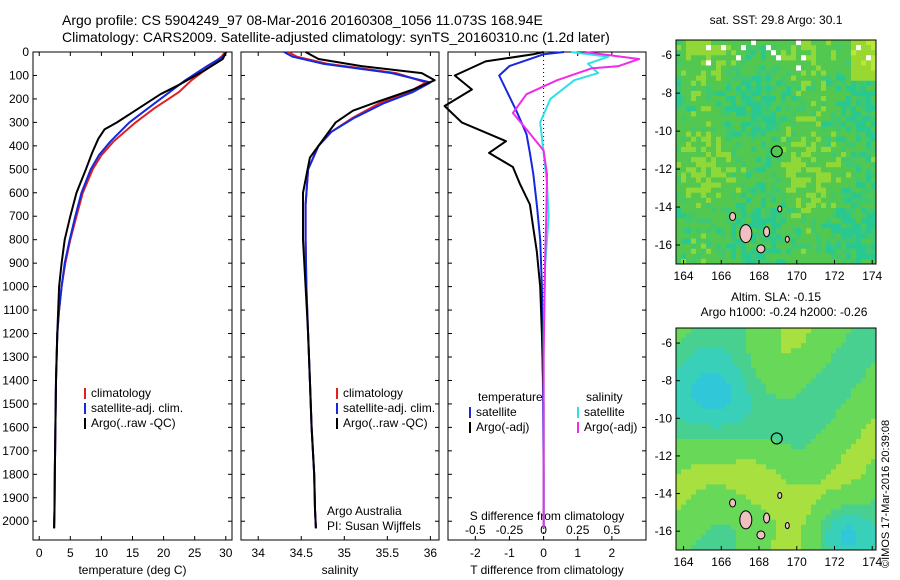 The height and width of the screenshot is (580, 900). I want to click on depth-tick-label: 200, so click(19, 99).